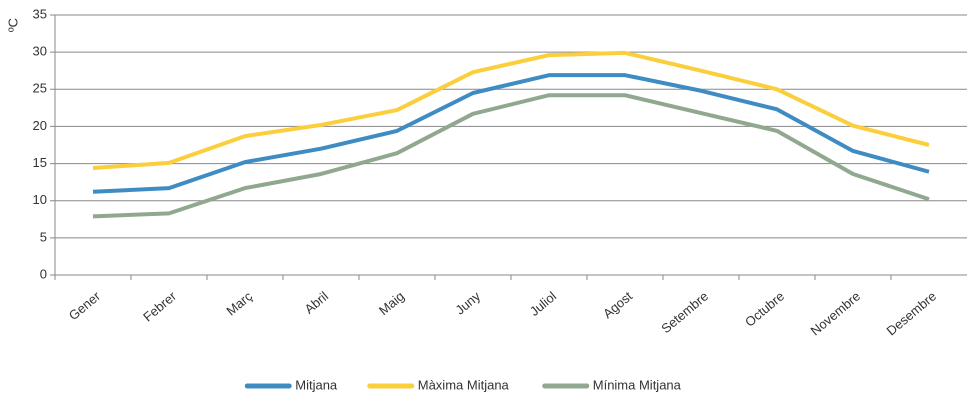 The image size is (967, 402). What do you see at coordinates (159, 306) in the screenshot?
I see `x-tick-label: Febrer` at bounding box center [159, 306].